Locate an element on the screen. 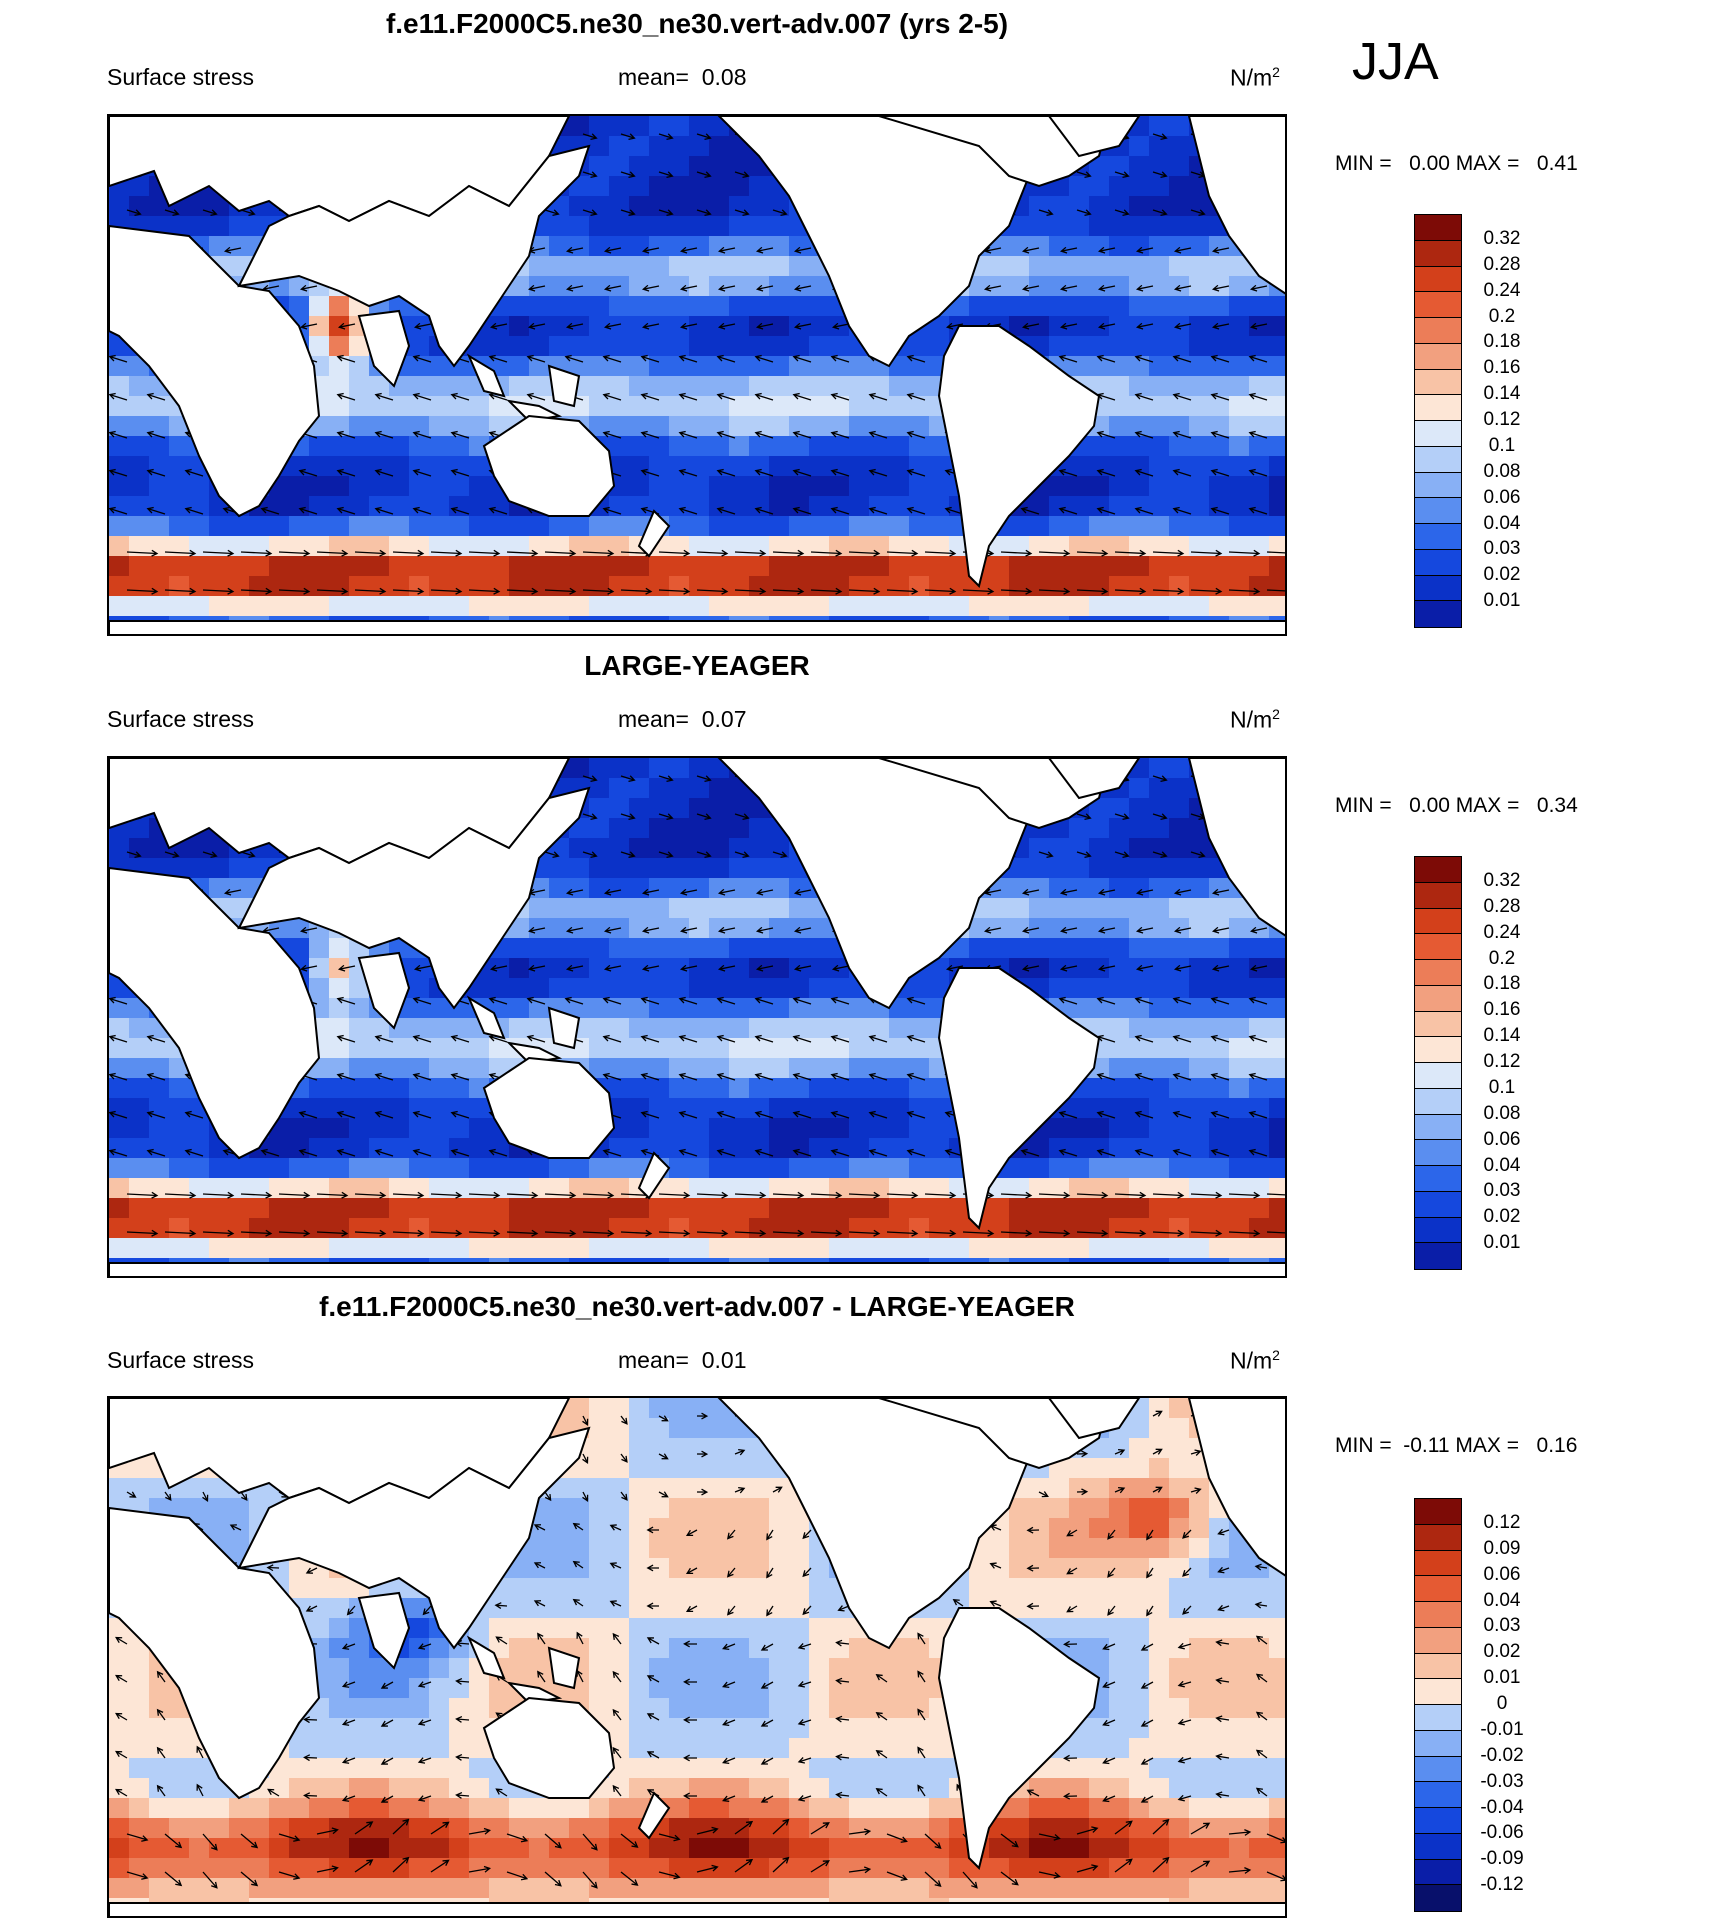 Image resolution: width=1710 pixels, height=1919 pixels. panel-1-variable: Surface stress is located at coordinates (180, 77).